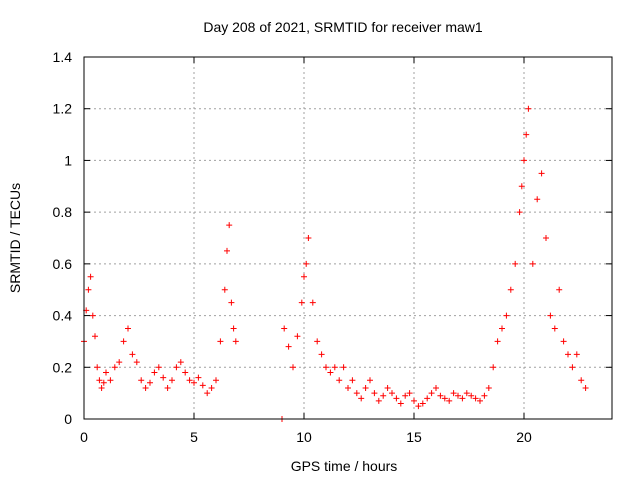  Describe the element at coordinates (63, 367) in the screenshot. I see `y-tick-label: 0.2` at that location.